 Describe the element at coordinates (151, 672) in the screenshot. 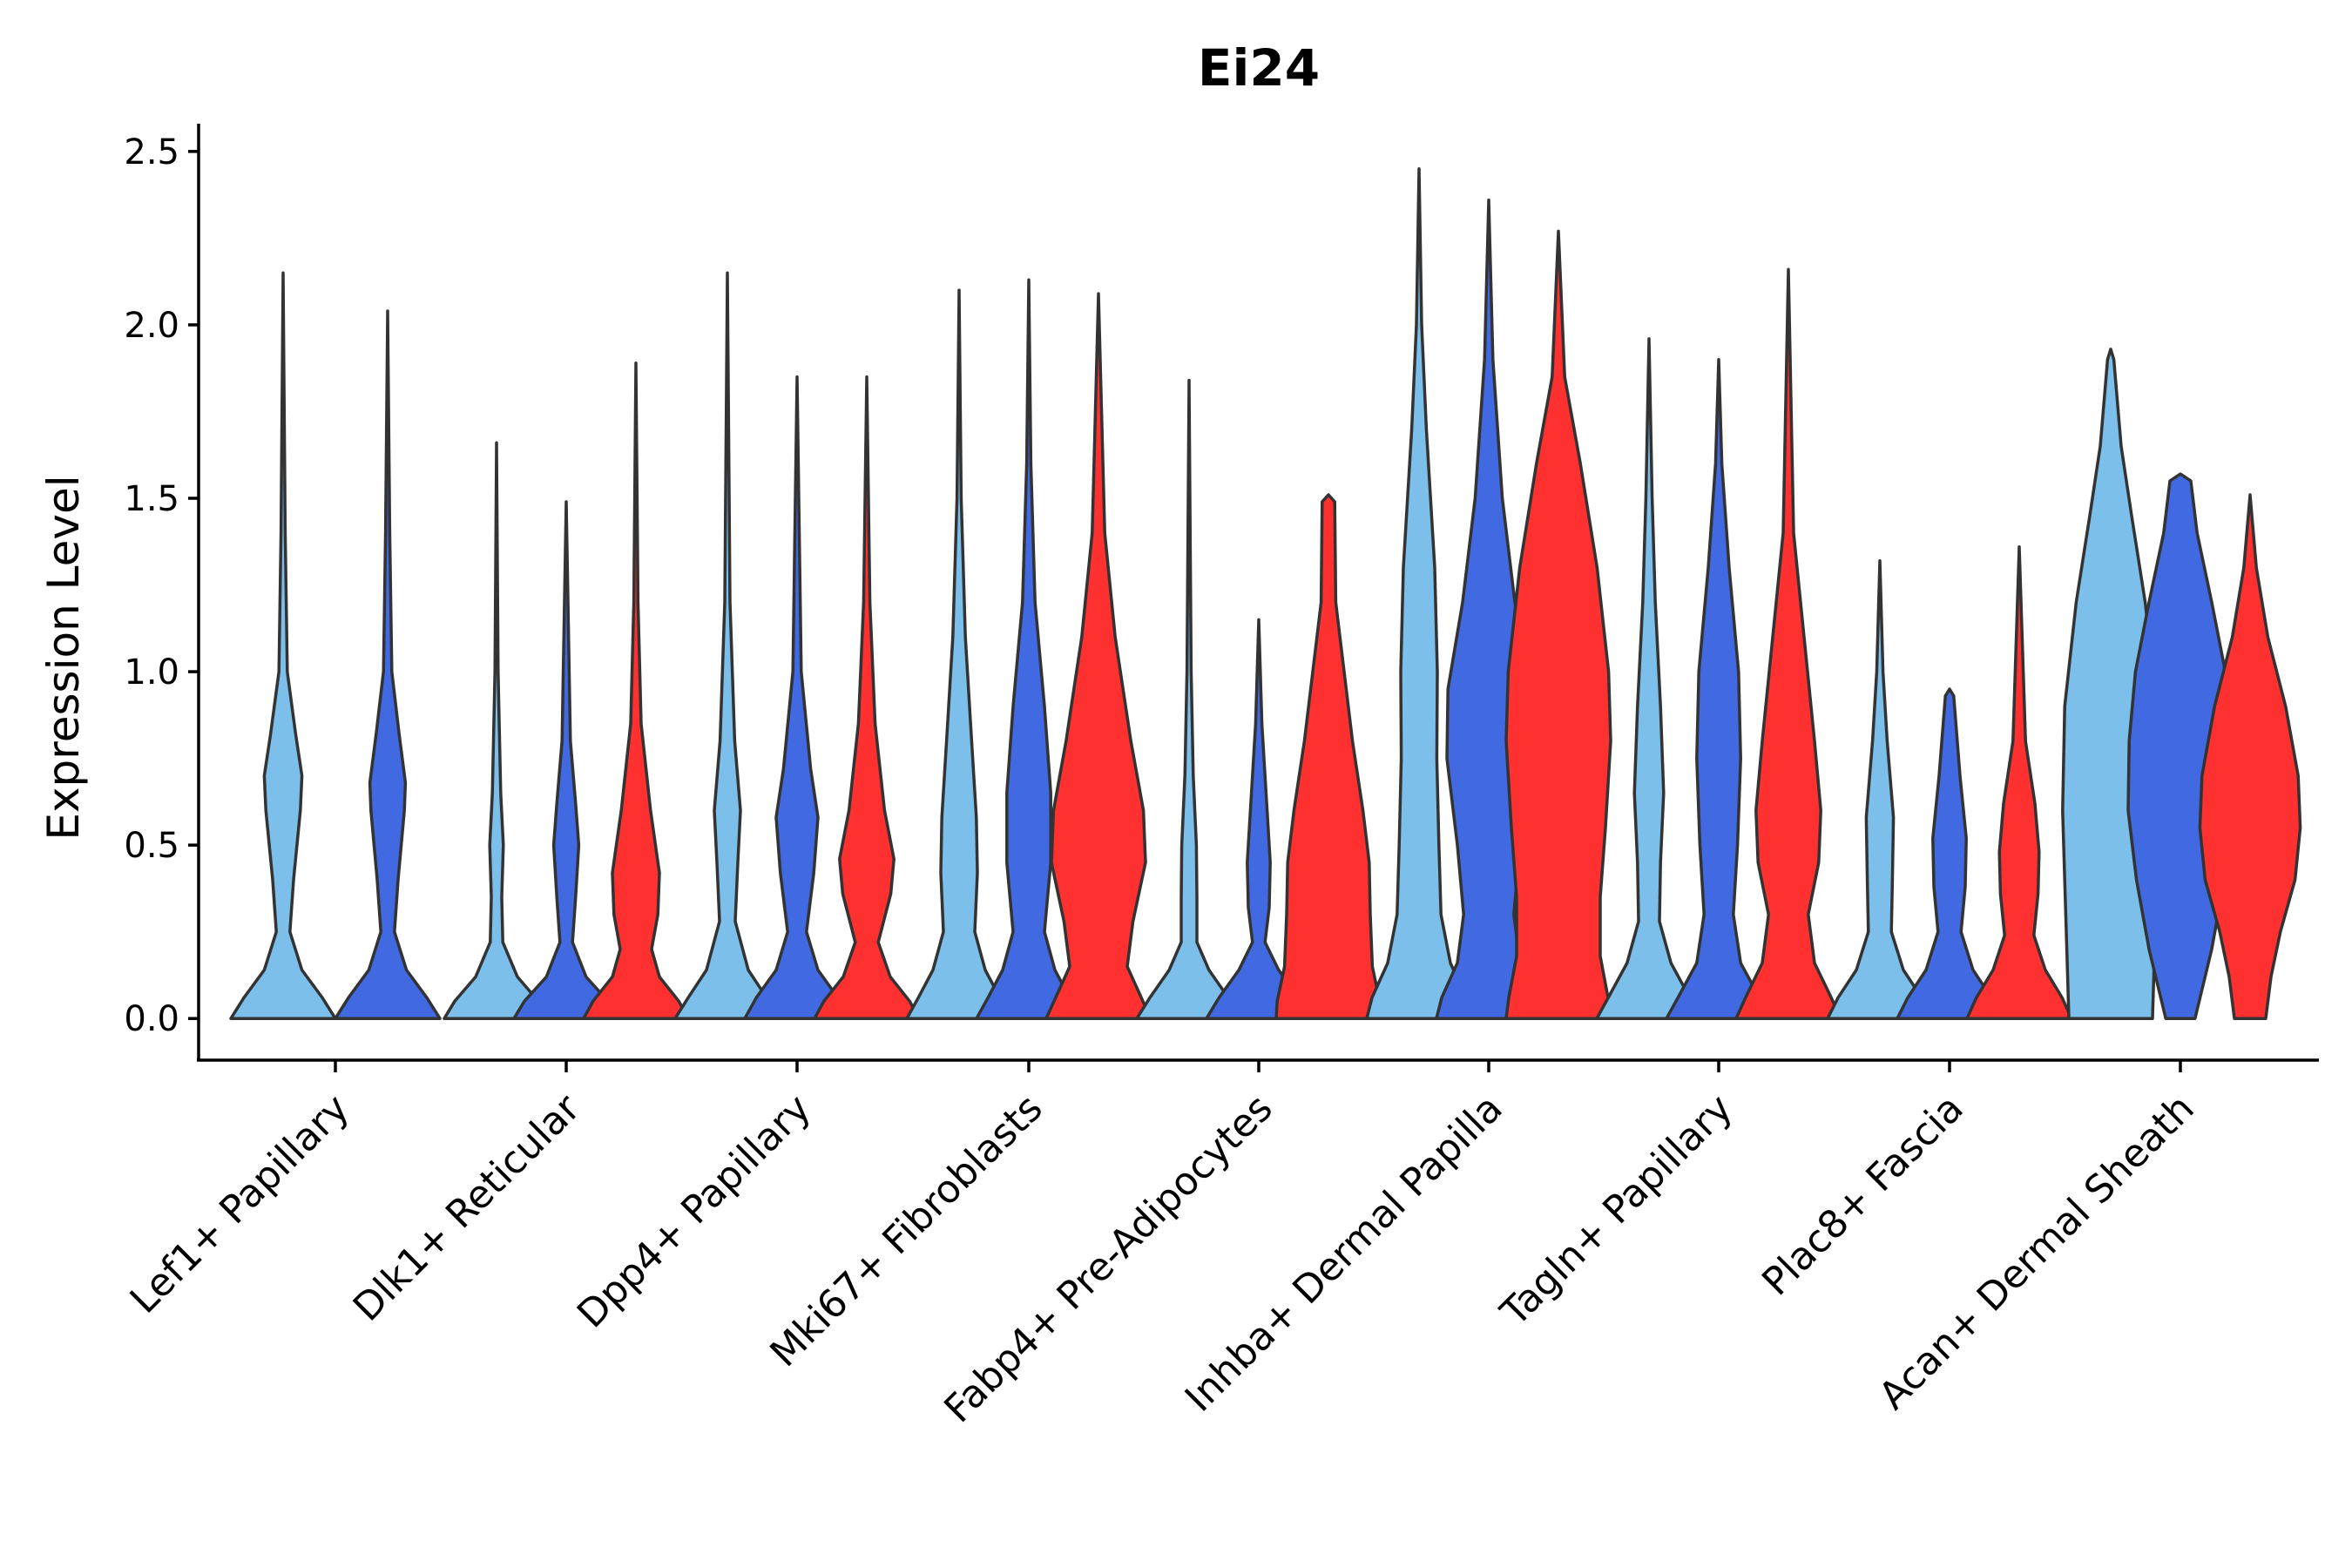

I see `y-tick-label: 1.0` at that location.